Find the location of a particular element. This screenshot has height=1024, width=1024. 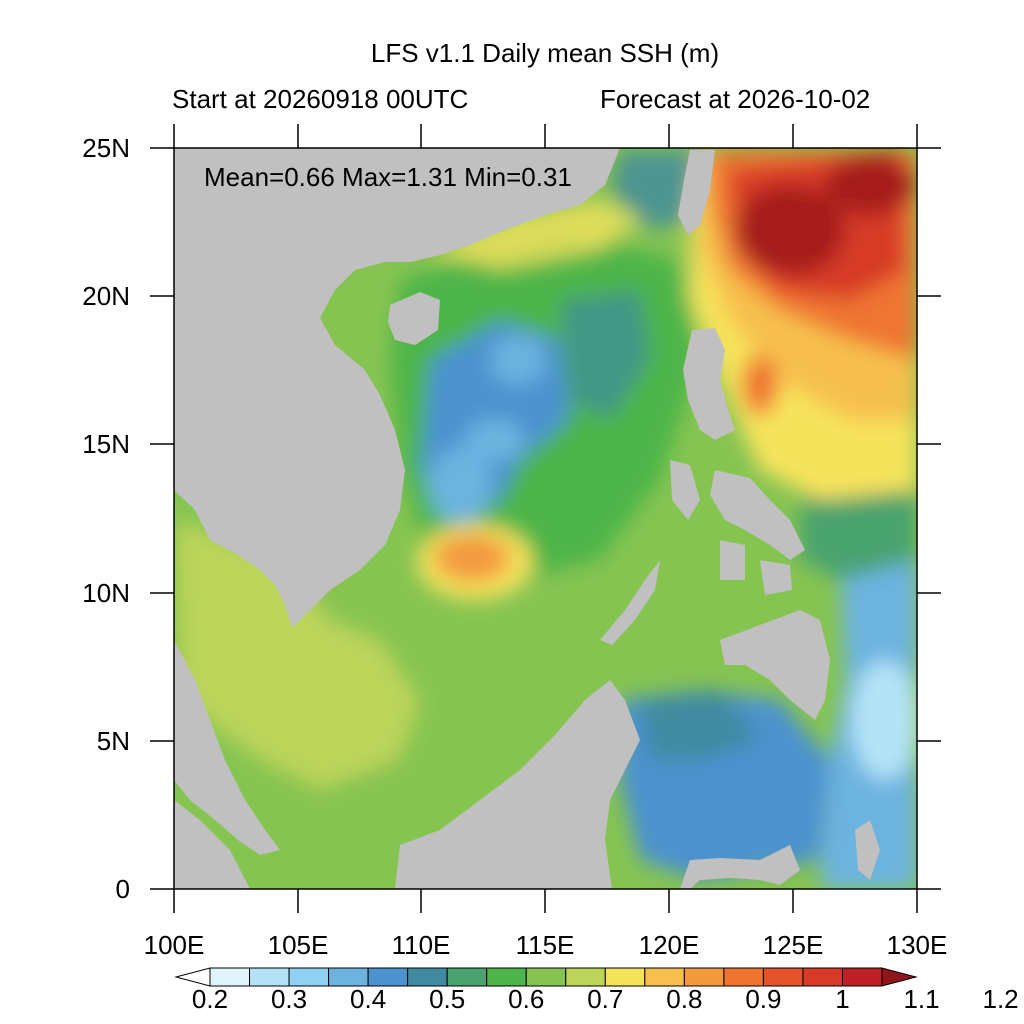

colorbar-label: 0.2 is located at coordinates (210, 999).